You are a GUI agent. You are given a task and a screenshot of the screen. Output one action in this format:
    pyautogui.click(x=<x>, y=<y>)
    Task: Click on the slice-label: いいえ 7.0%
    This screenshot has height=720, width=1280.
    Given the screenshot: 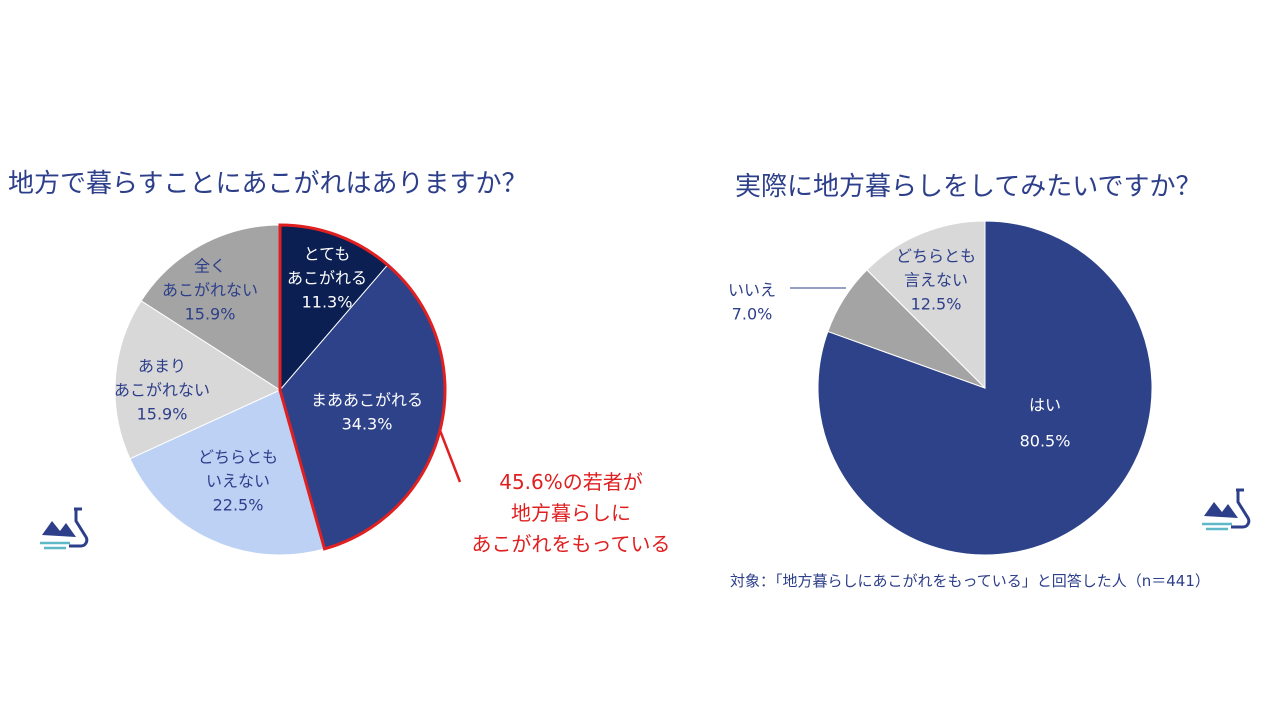 What is the action you would take?
    pyautogui.click(x=752, y=302)
    